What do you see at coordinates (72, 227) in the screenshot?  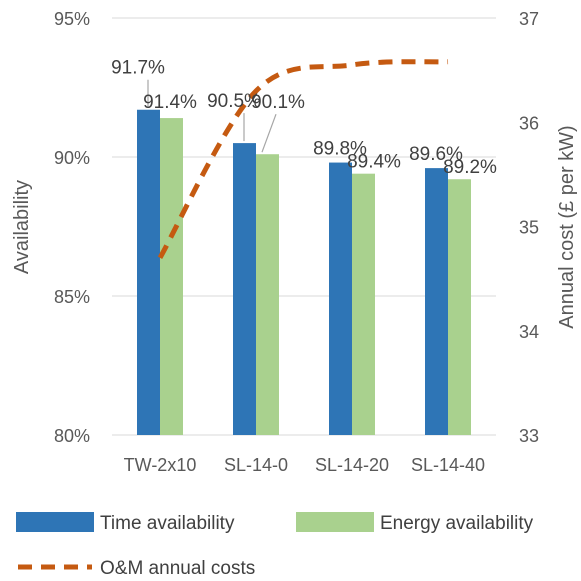 I see `y-axis-ticks: 80% 85% 90% 95%` at bounding box center [72, 227].